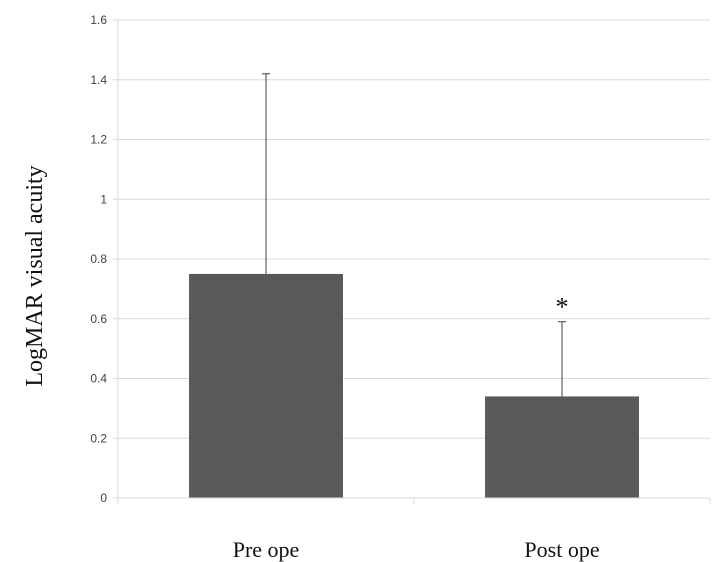  I want to click on y-tick-label: 0.2, so click(98, 438).